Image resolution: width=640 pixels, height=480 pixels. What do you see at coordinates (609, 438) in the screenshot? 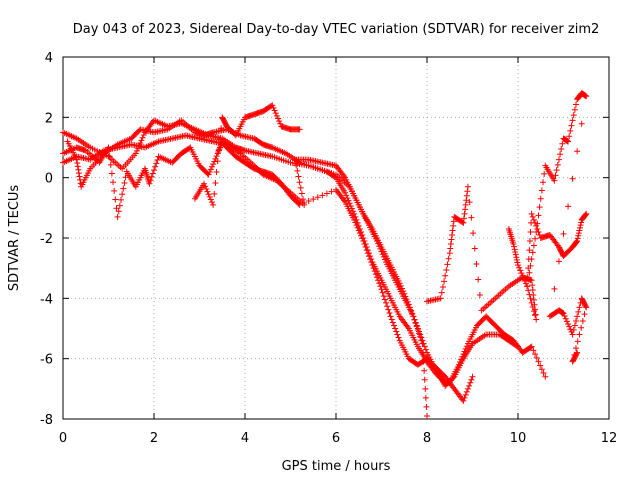
I see `x-tick-label: 12` at bounding box center [609, 438].